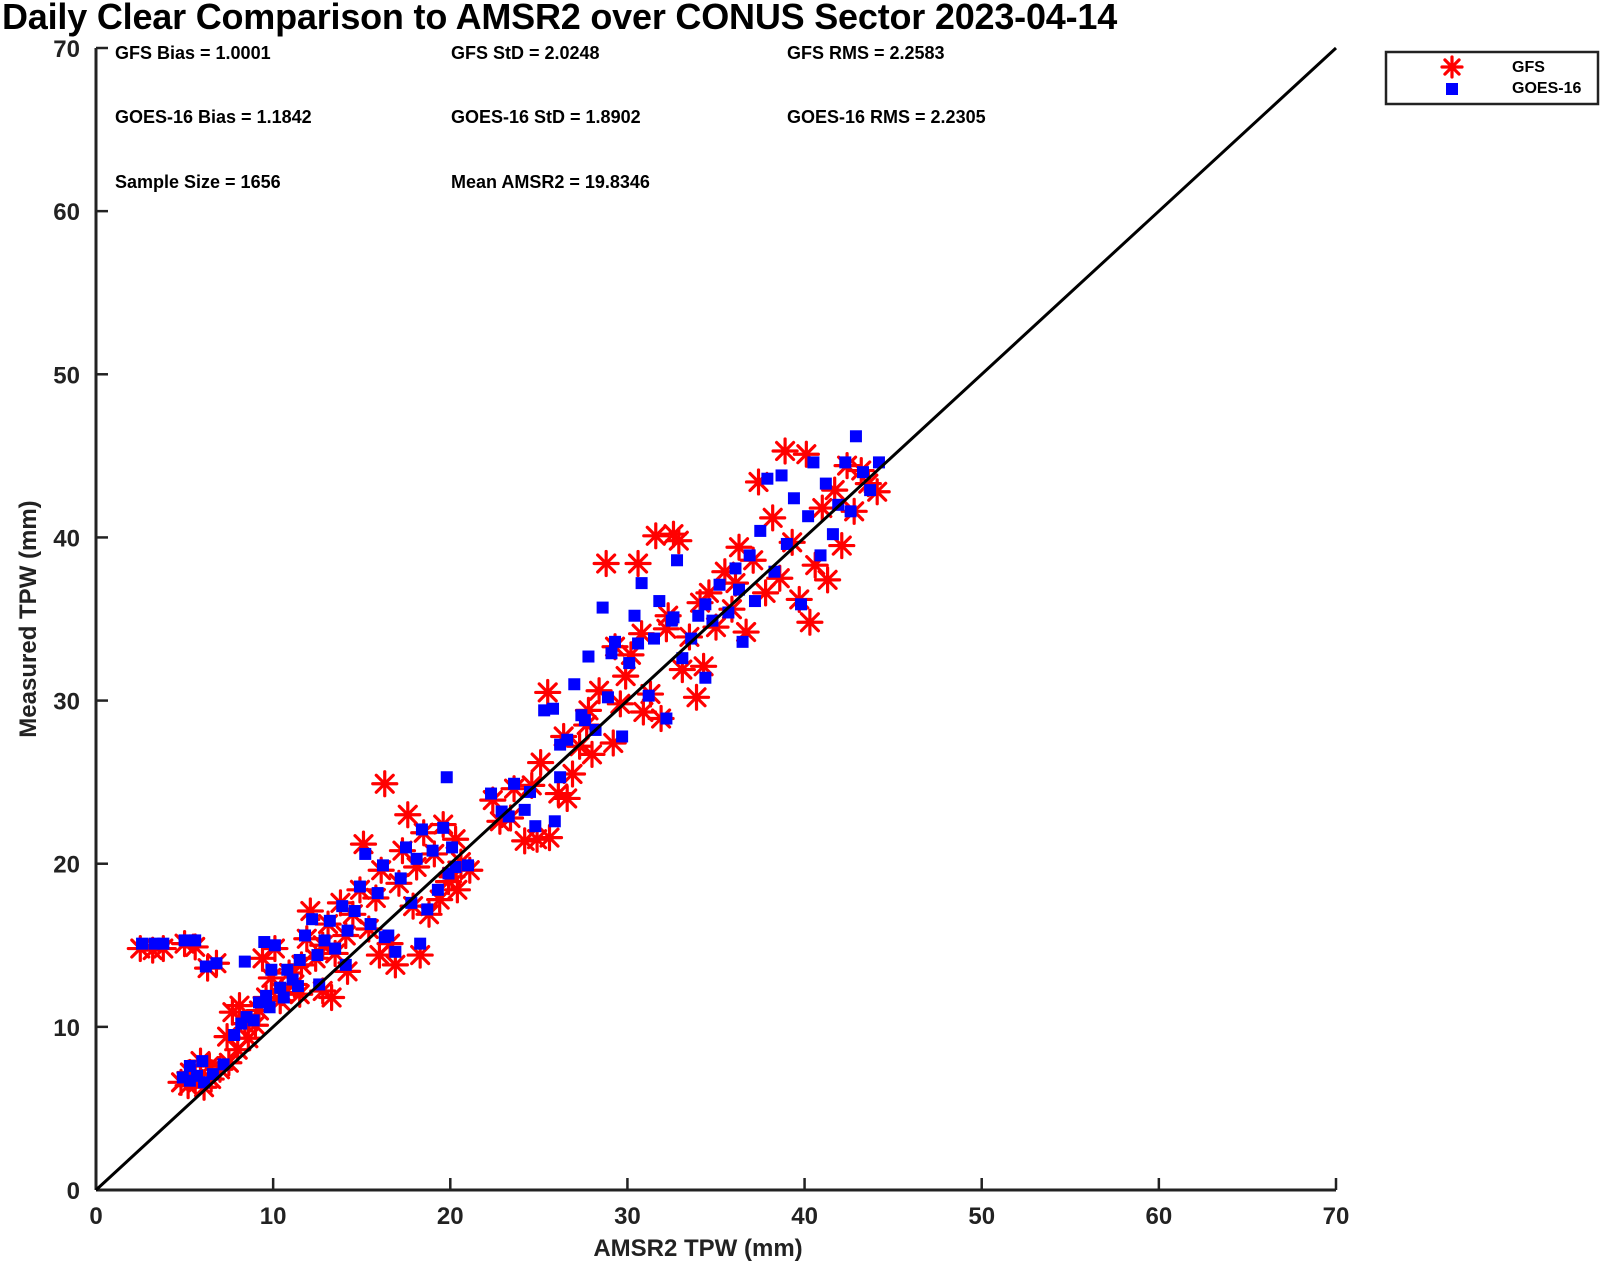  What do you see at coordinates (866, 53) in the screenshot?
I see `stat-gfs-rms: GFS RMS = 2.2583` at bounding box center [866, 53].